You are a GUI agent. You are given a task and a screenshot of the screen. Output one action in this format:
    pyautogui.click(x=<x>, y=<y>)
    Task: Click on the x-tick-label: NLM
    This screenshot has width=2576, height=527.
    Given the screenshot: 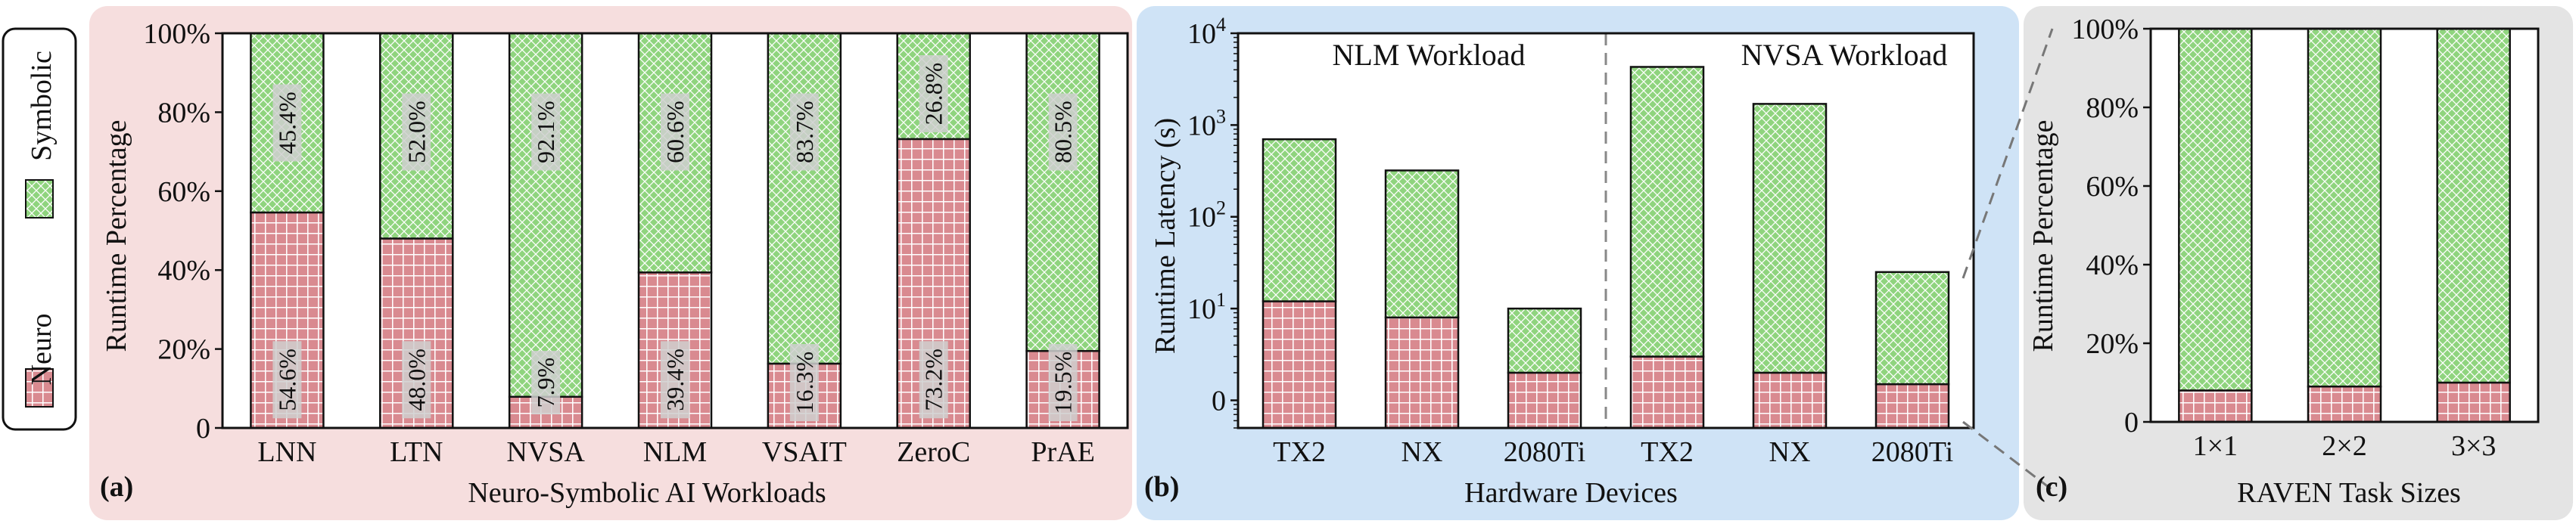 What is the action you would take?
    pyautogui.click(x=675, y=452)
    